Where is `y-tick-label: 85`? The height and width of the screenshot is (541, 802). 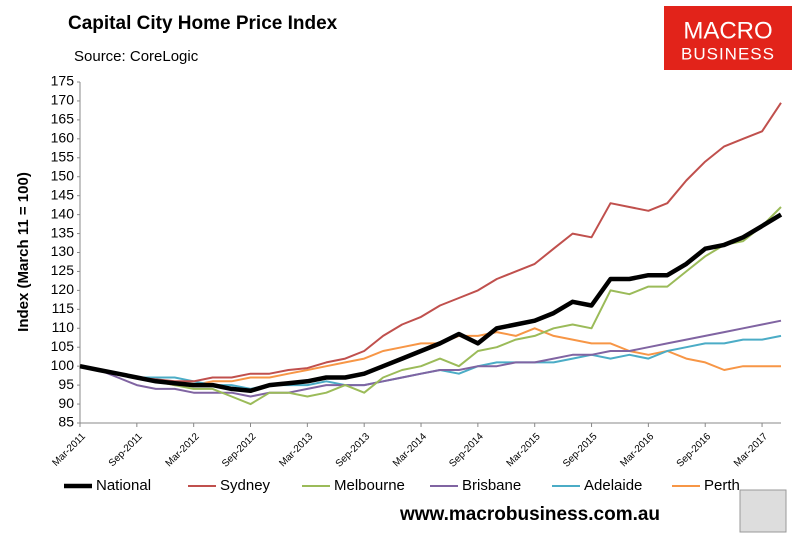 y-tick-label: 85 is located at coordinates (66, 422).